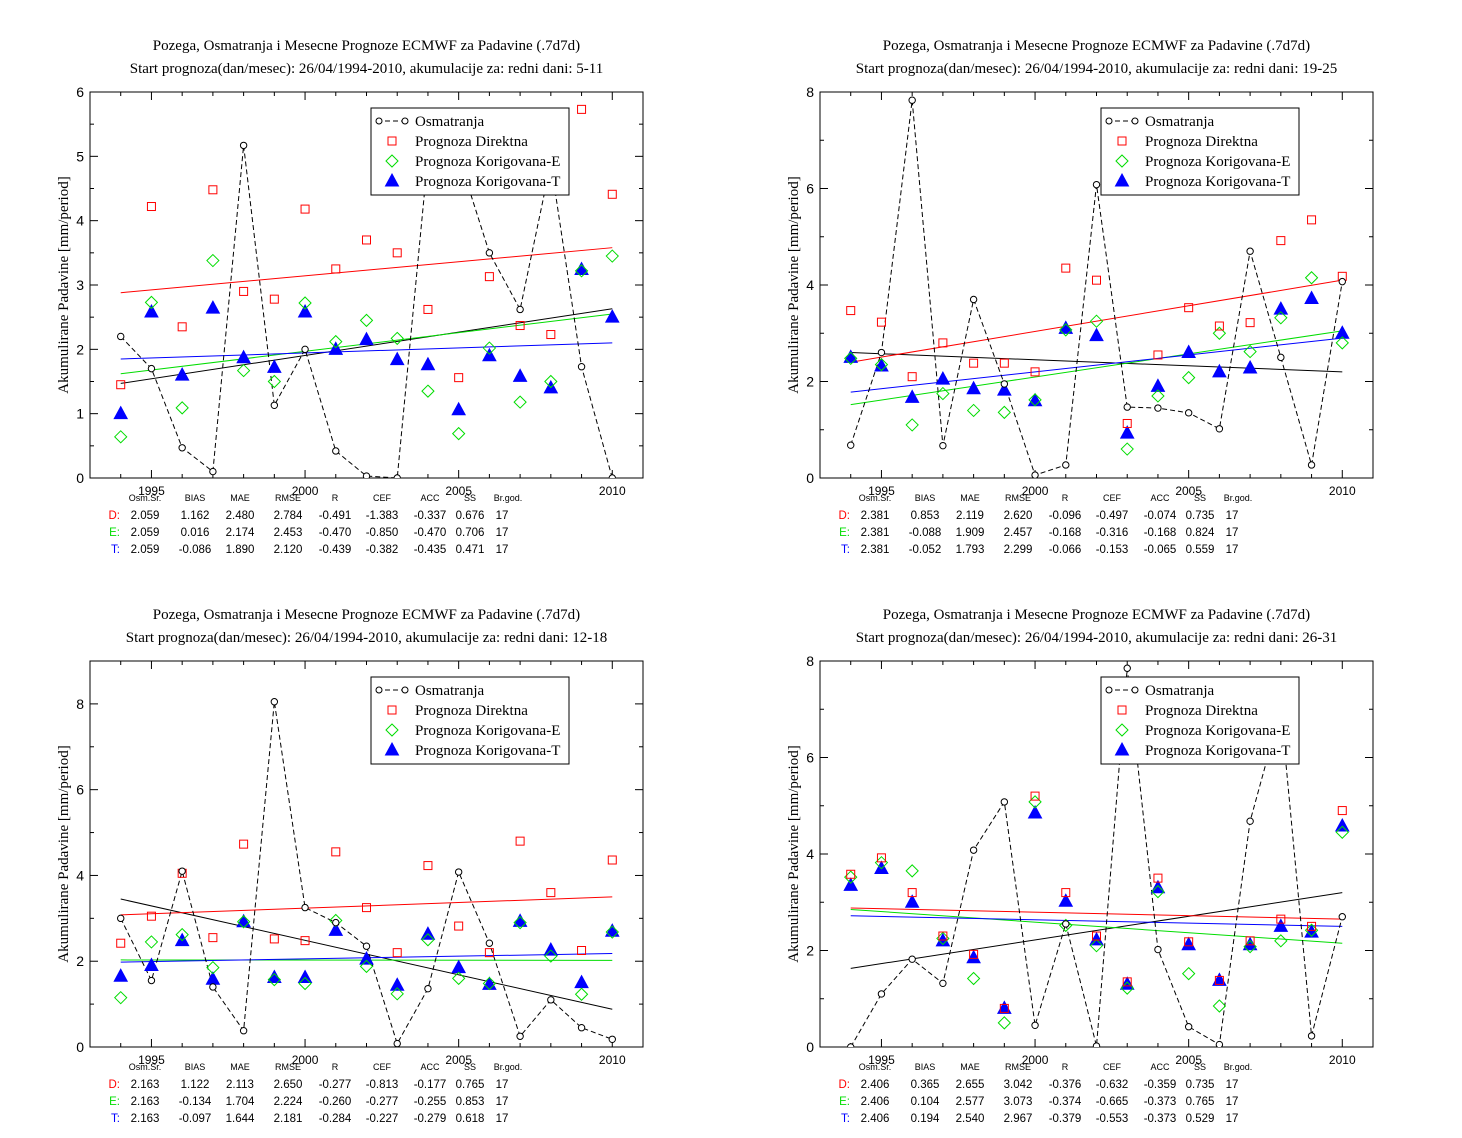  I want to click on stats-cell: -0.470, so click(335, 533).